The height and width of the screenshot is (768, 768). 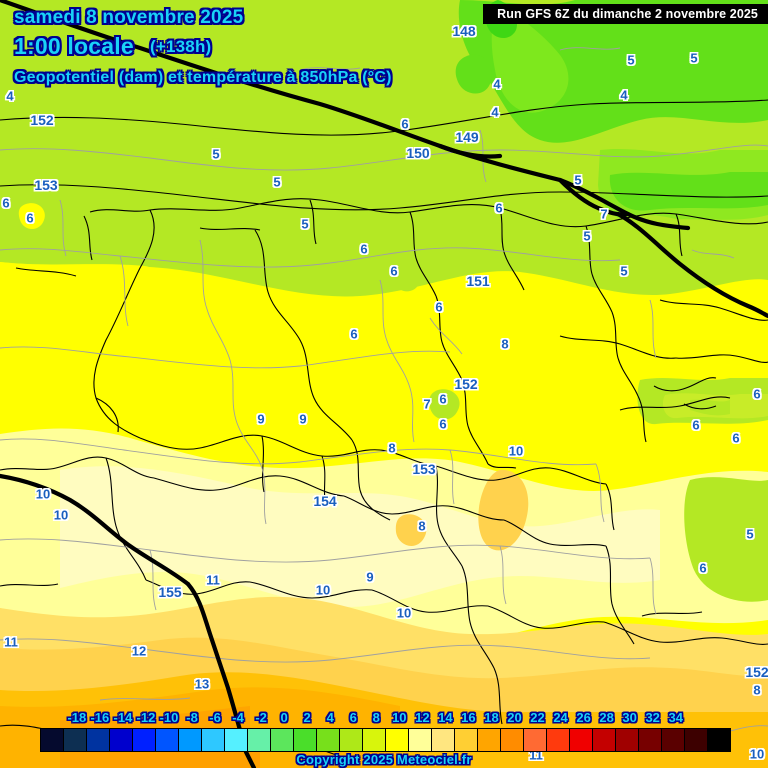 I want to click on colorbar-tick-label: -10, so click(x=169, y=717).